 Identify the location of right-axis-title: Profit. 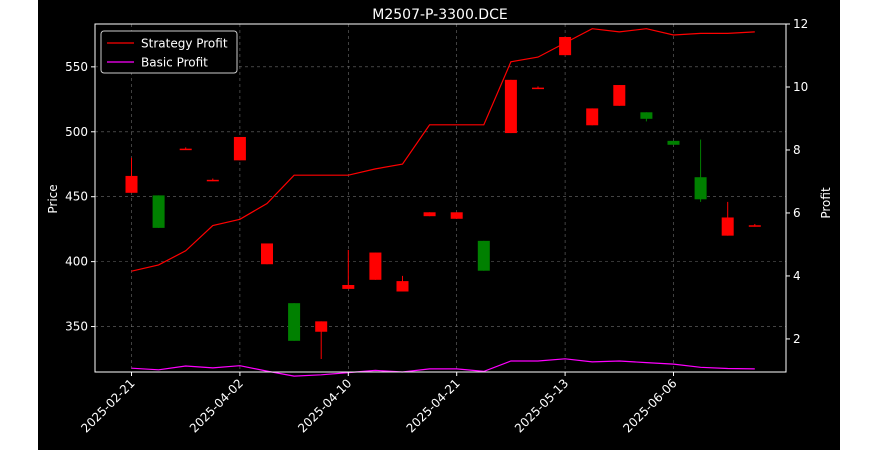
(826, 203).